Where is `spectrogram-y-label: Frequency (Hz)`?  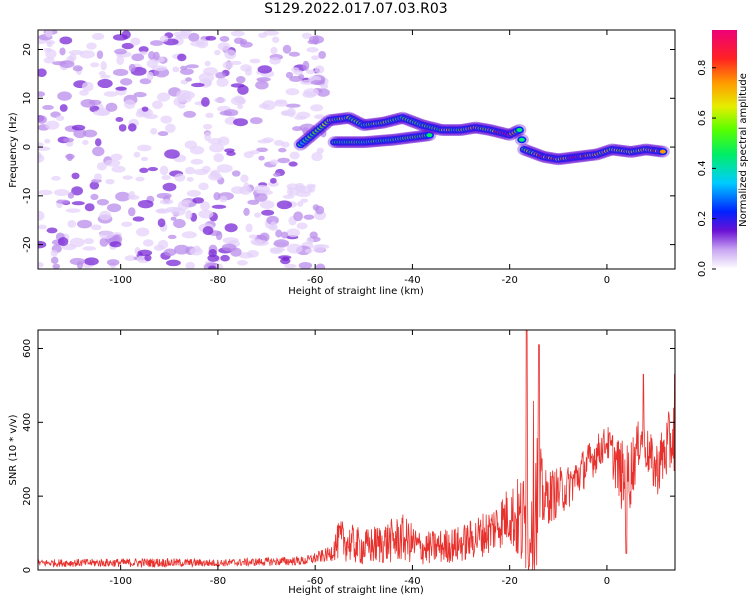
spectrogram-y-label: Frequency (Hz) is located at coordinates (13, 150).